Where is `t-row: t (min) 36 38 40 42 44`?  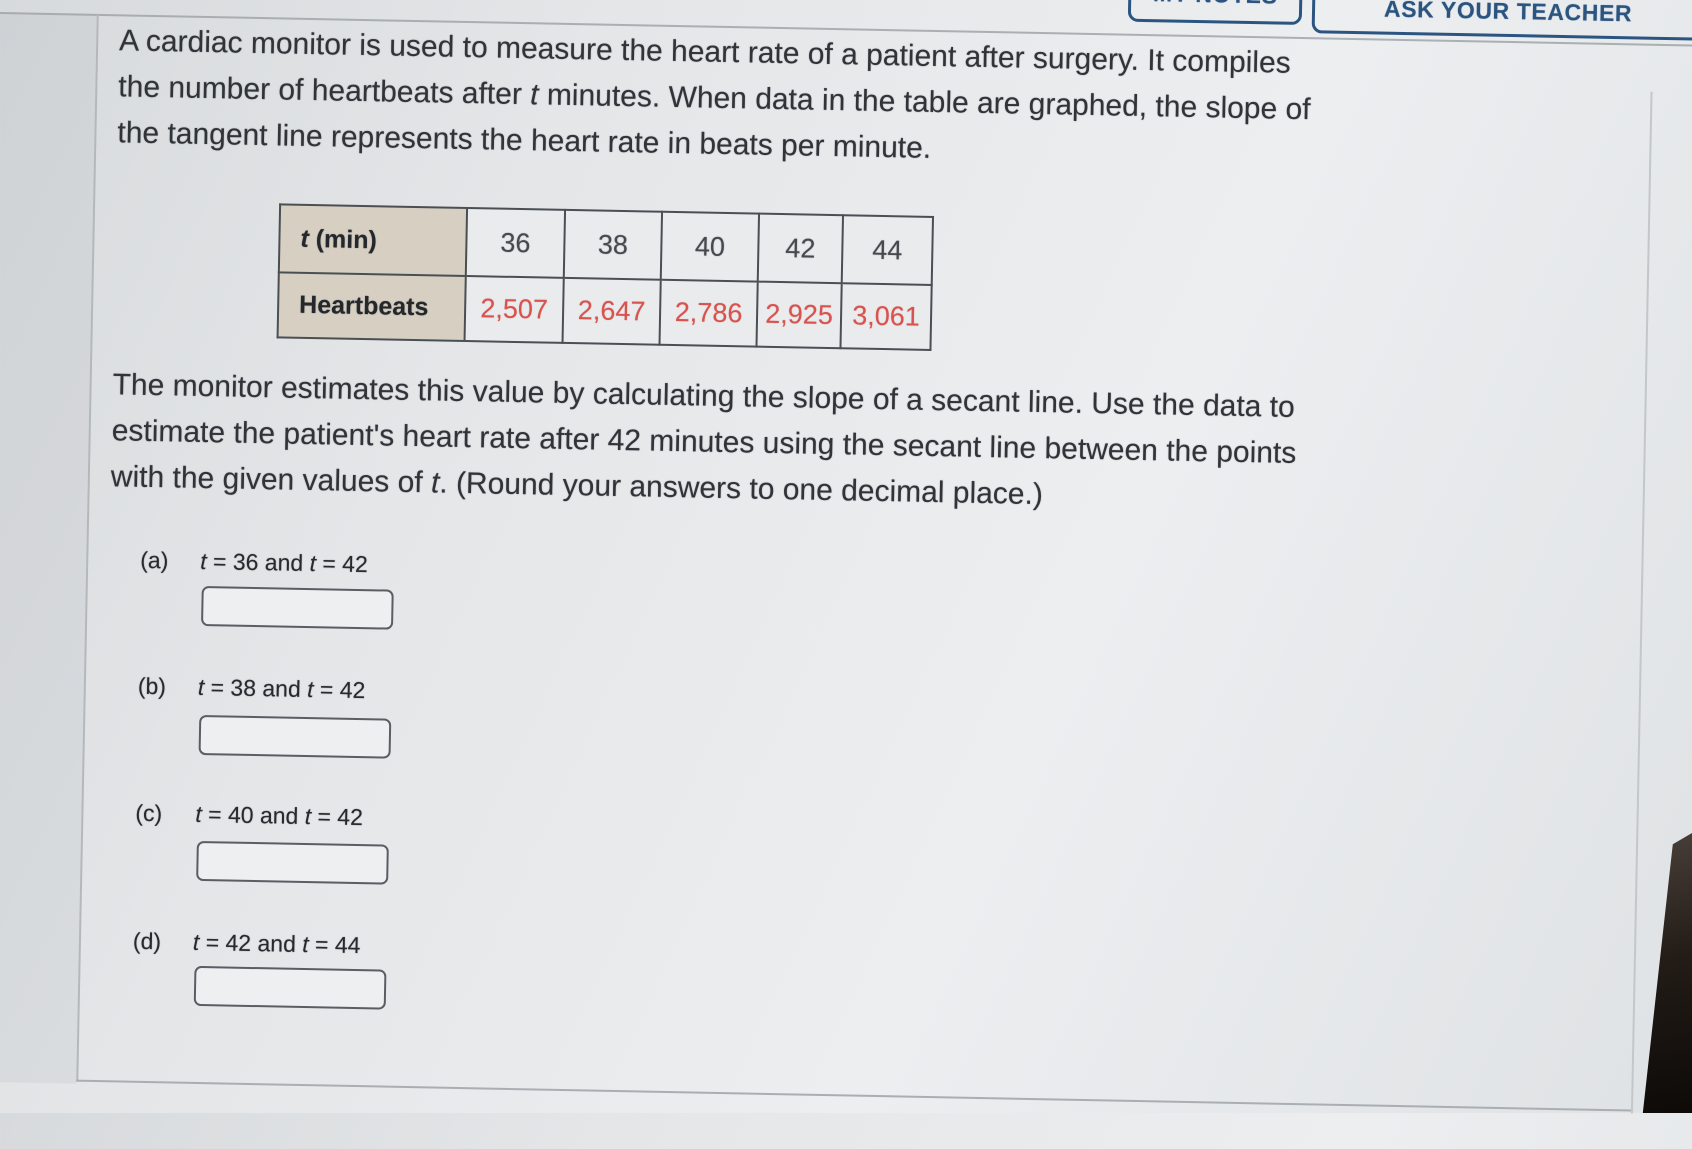
t-row: t (min) 36 38 40 42 44 is located at coordinates (606, 244).